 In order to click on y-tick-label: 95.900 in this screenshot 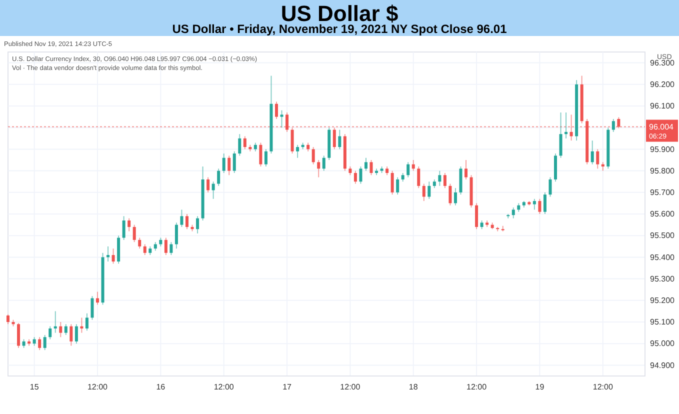, I will do `click(663, 149)`.